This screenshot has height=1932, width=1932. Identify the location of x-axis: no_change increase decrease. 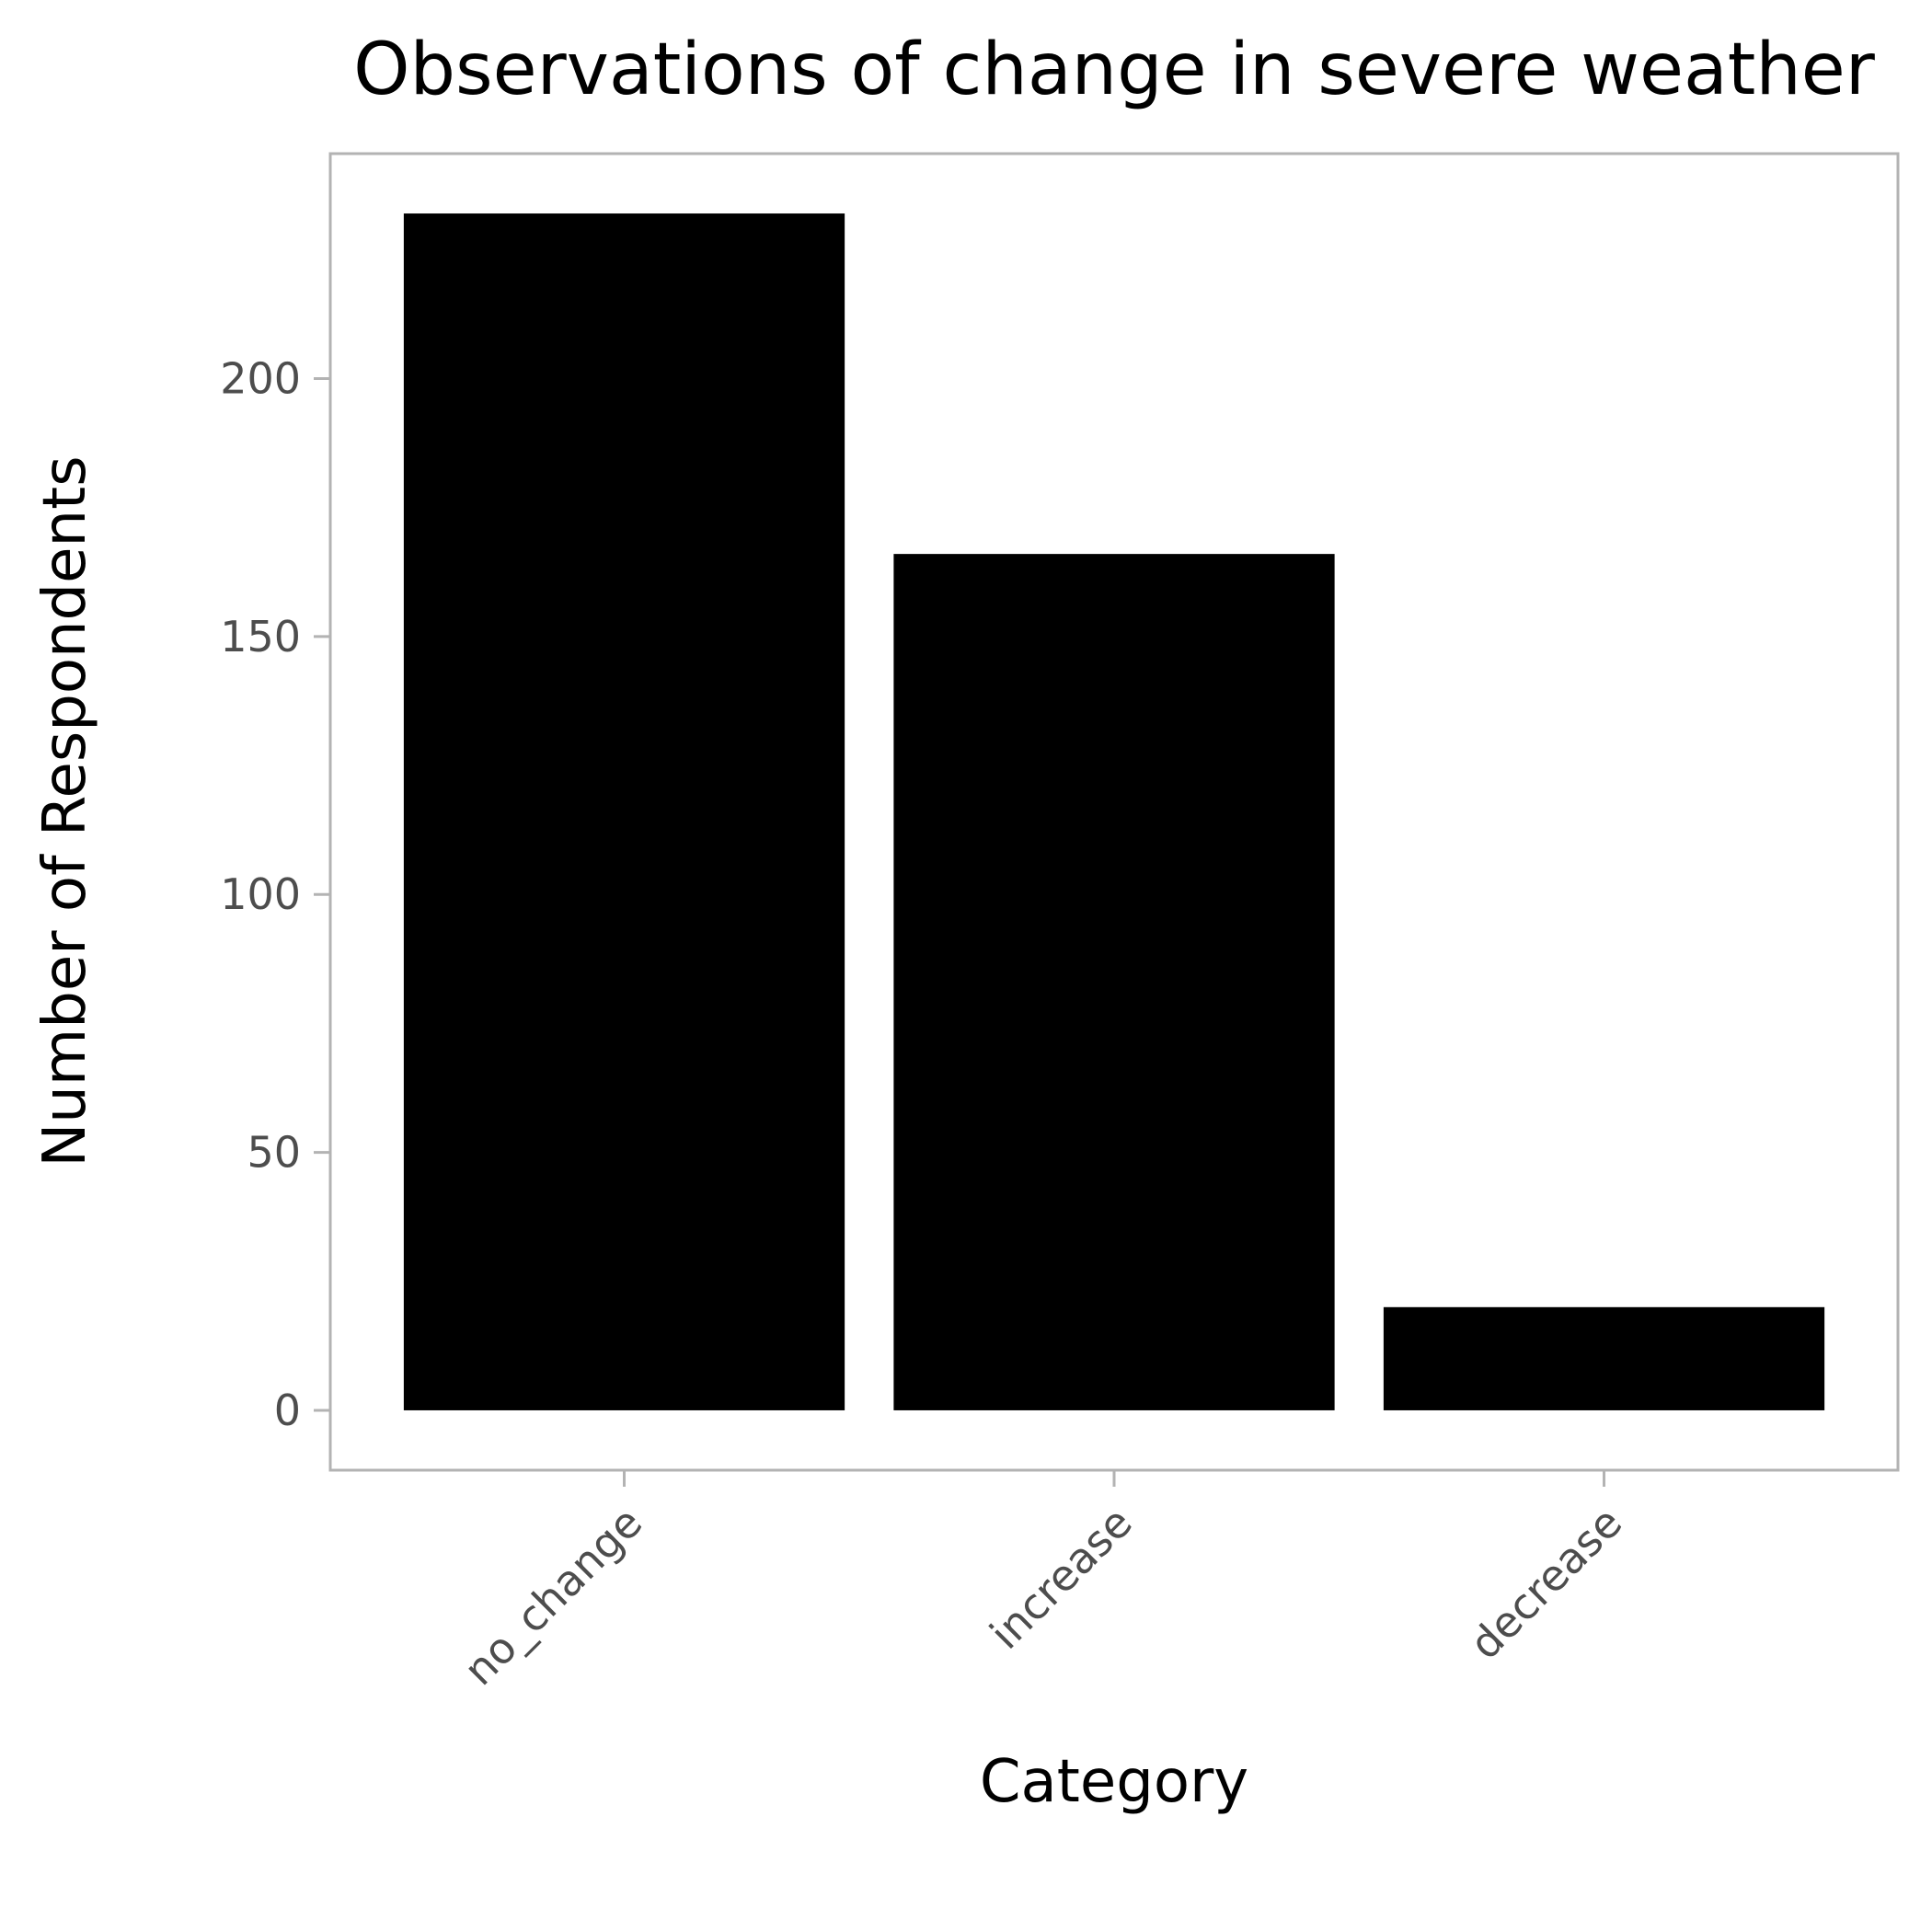
(1042, 1583).